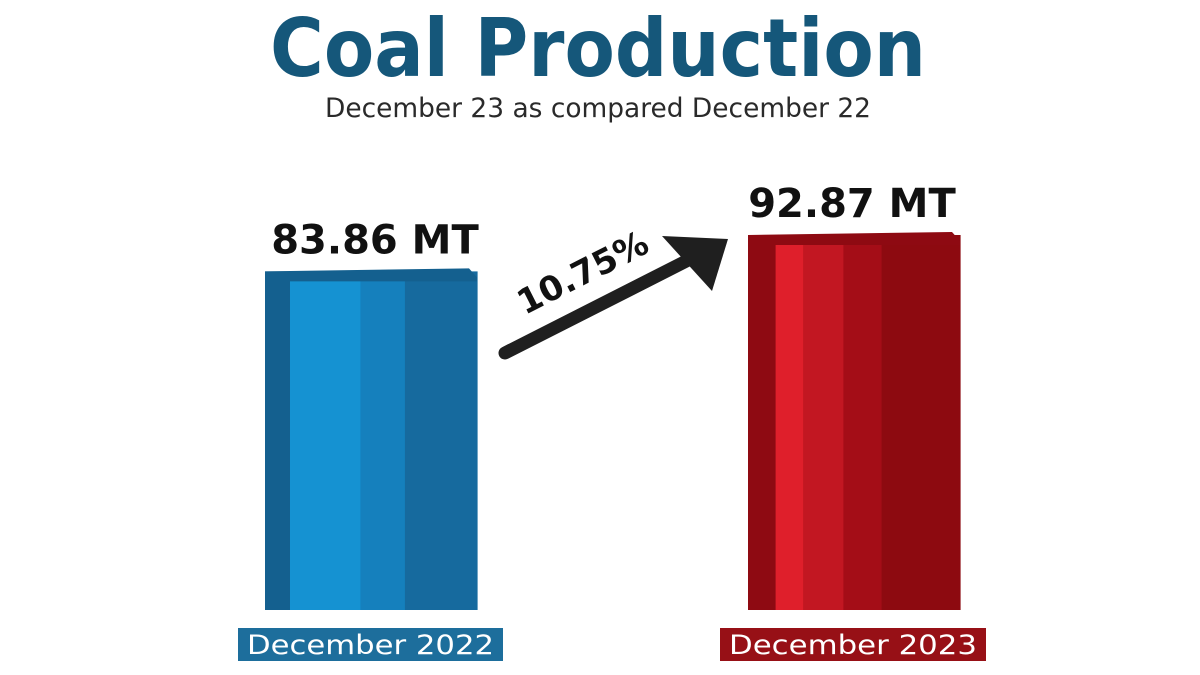 Image resolution: width=1200 pixels, height=675 pixels. I want to click on growth-arrow, so click(613, 298).